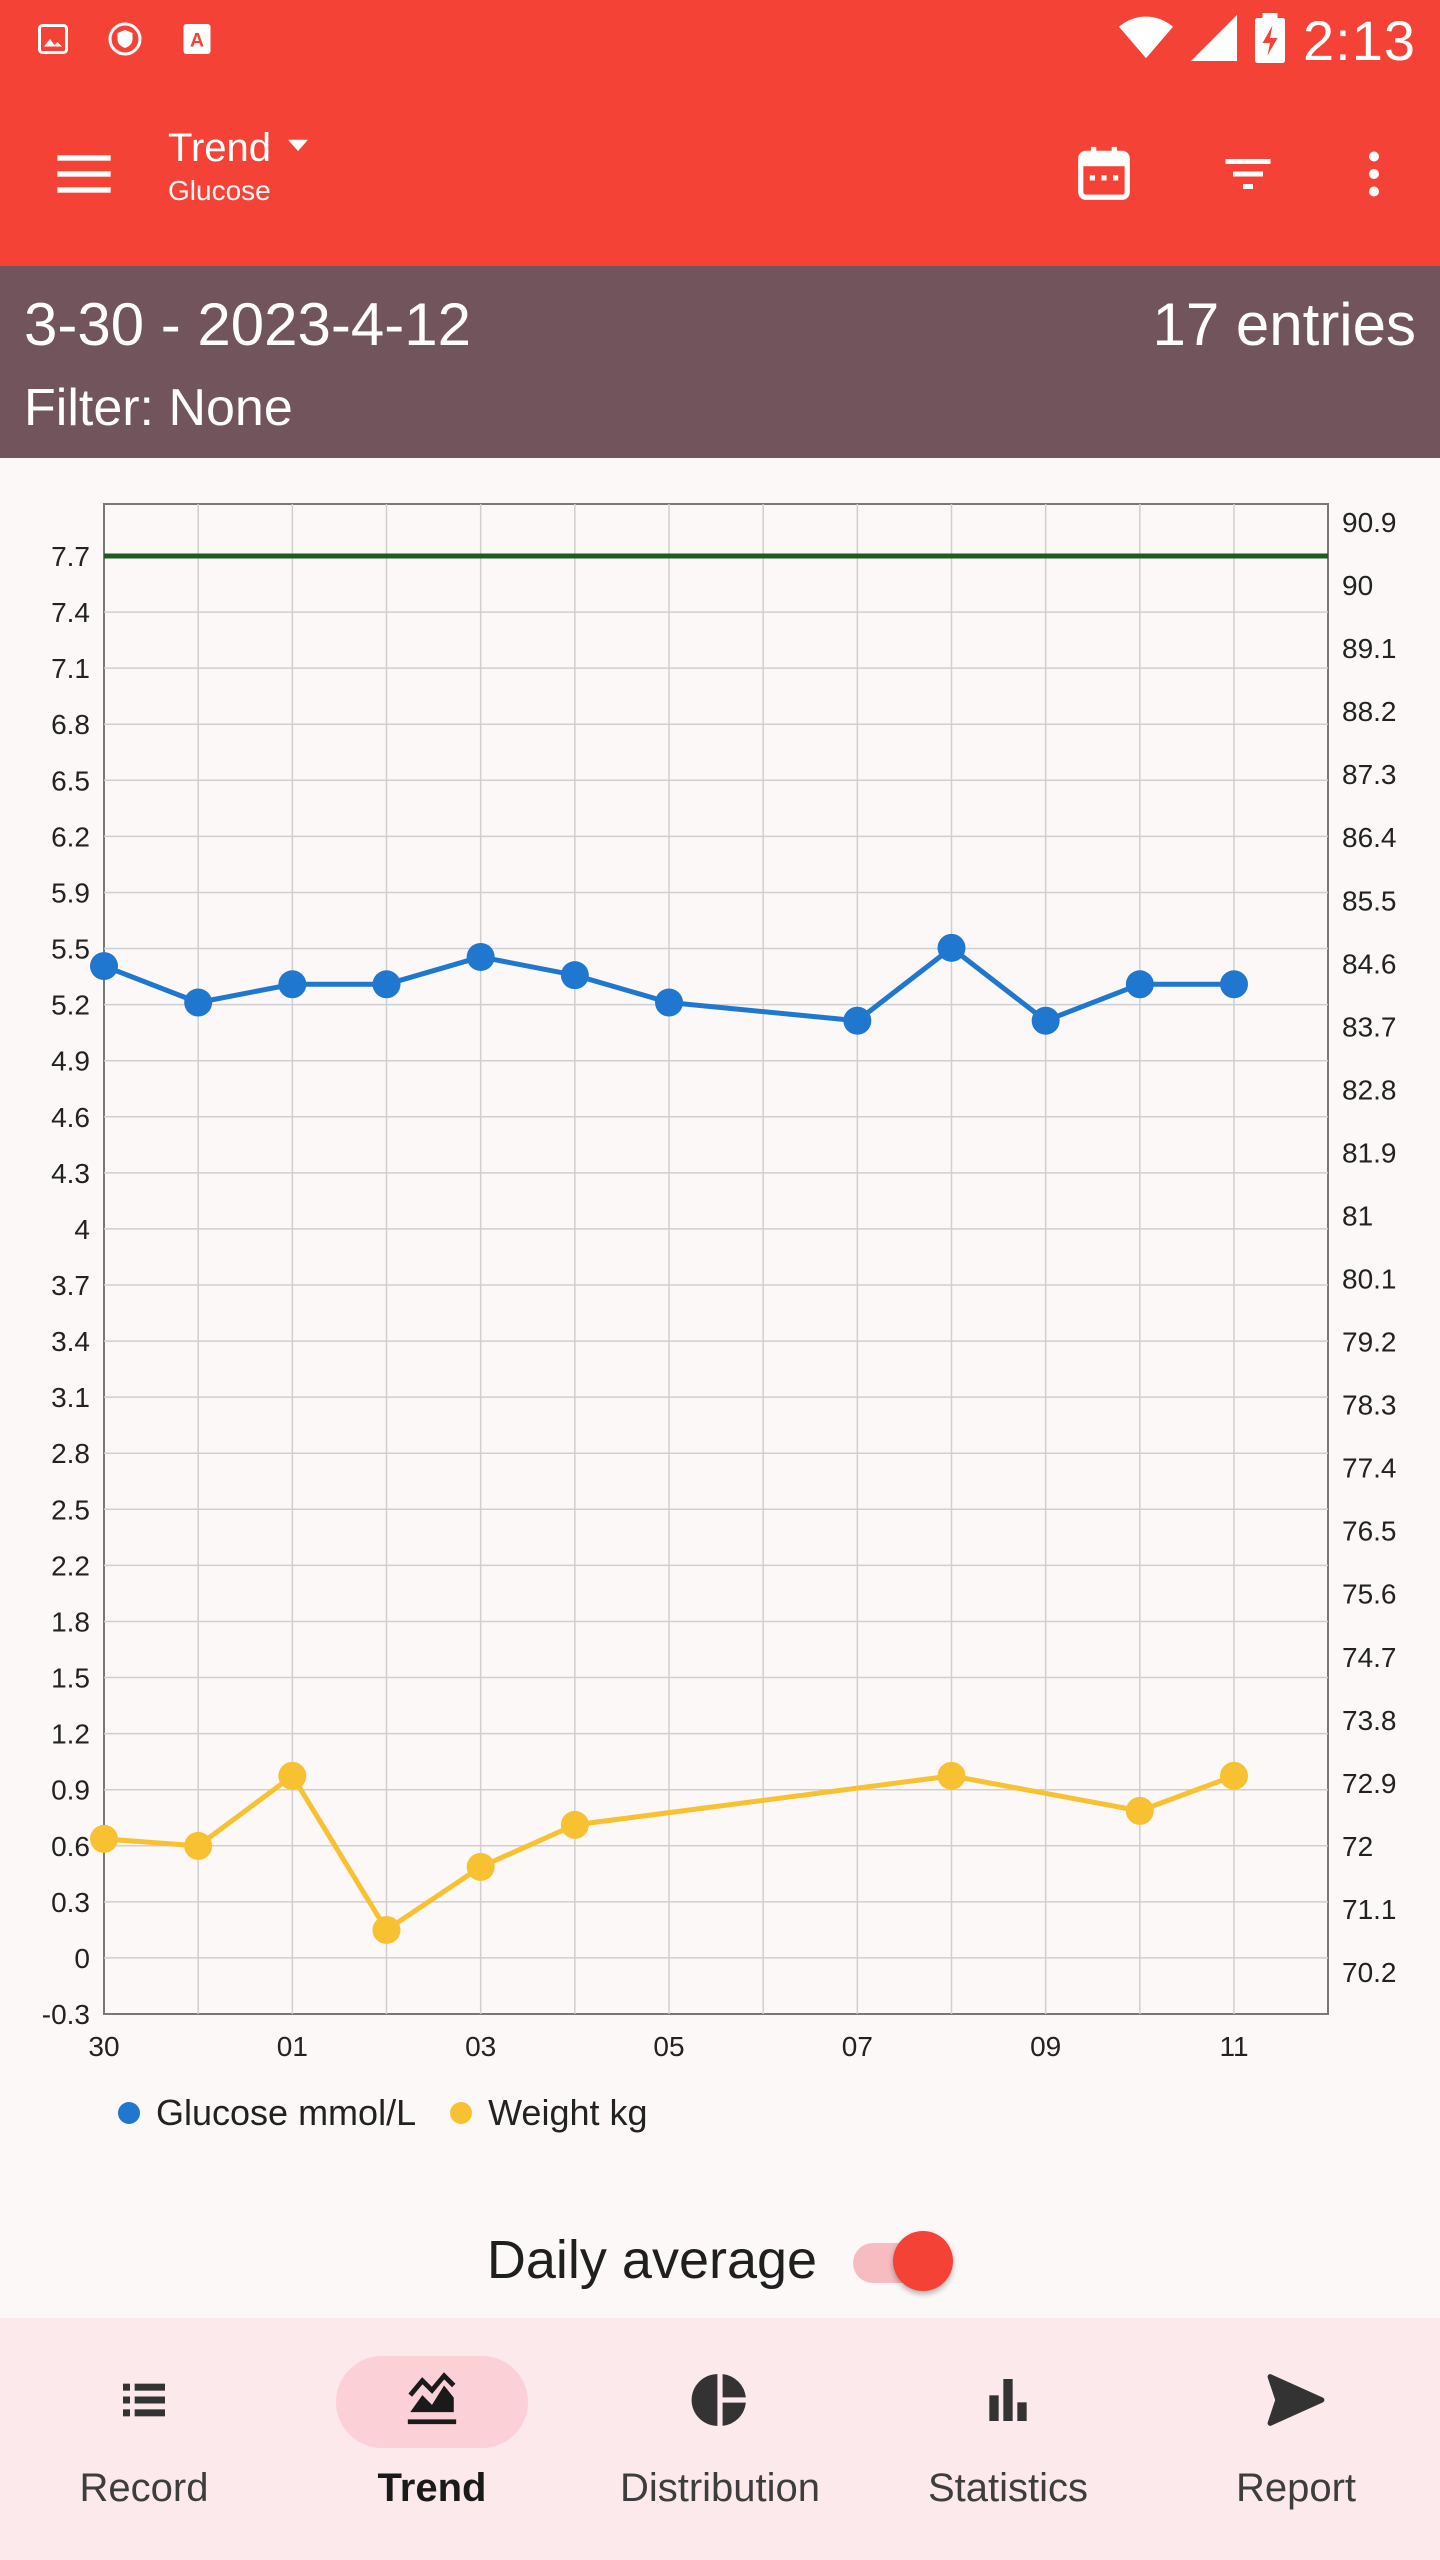  What do you see at coordinates (144, 2451) in the screenshot?
I see `nav-record: Record` at bounding box center [144, 2451].